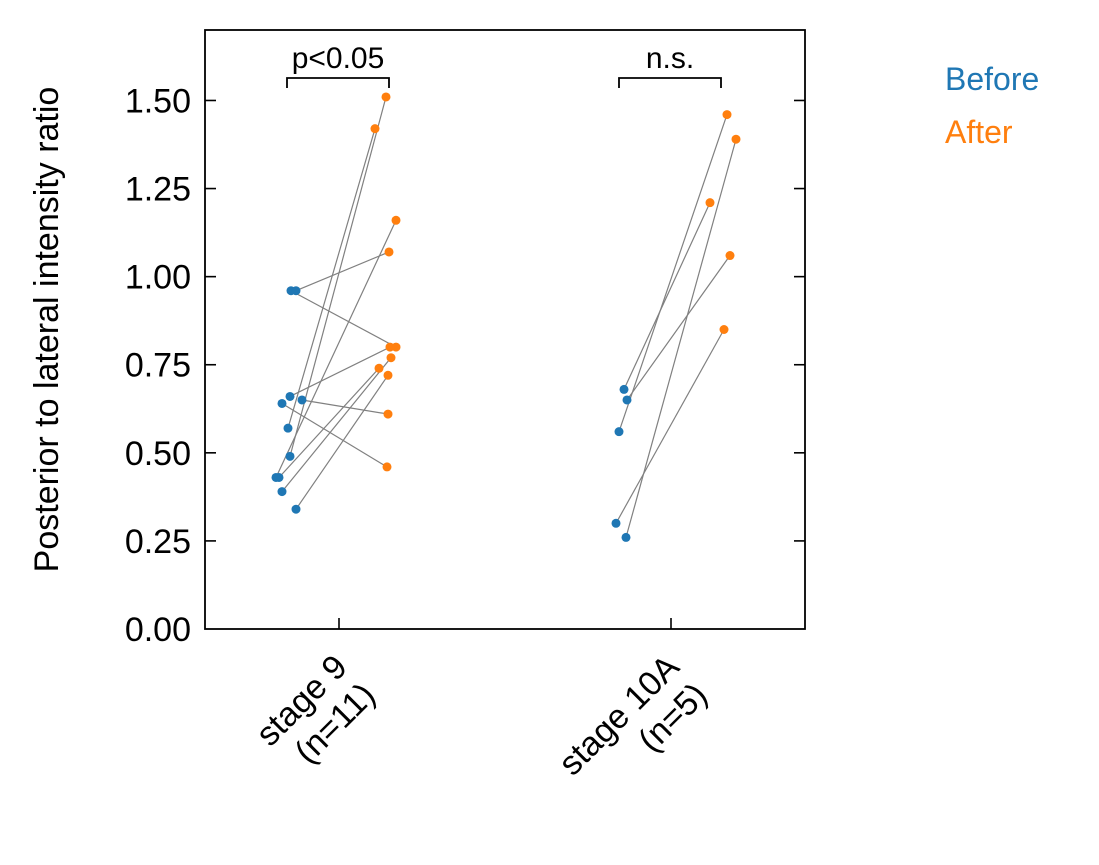 This screenshot has width=1099, height=865. I want to click on y-tick-label: 0.00, so click(158, 630).